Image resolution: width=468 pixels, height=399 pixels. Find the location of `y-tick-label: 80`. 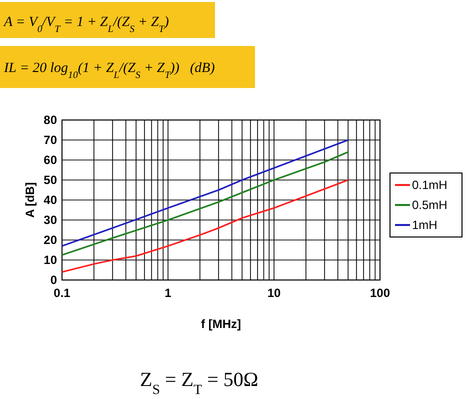

y-tick-label: 80 is located at coordinates (51, 120).